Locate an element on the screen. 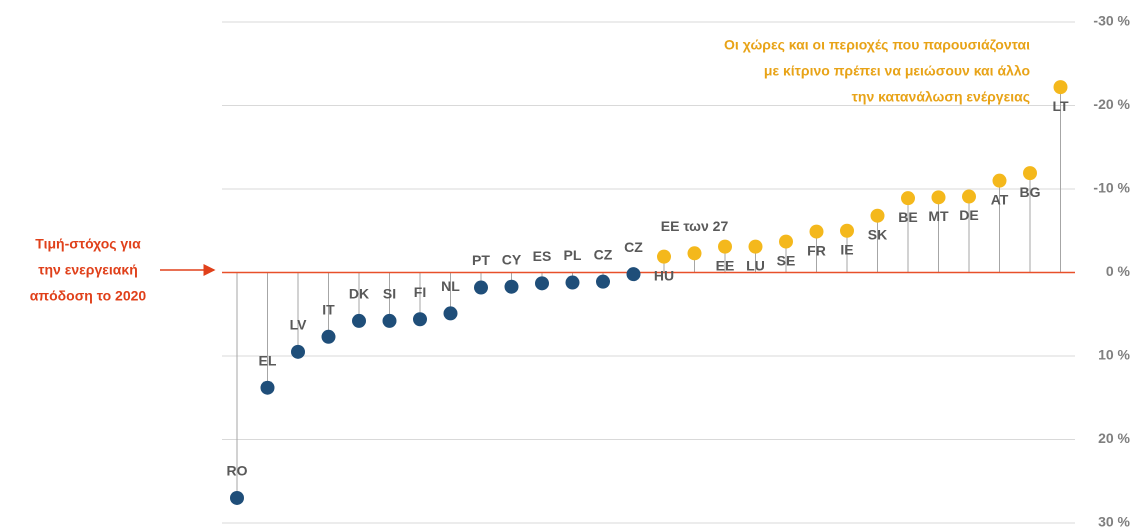 Image resolution: width=1132 pixels, height=530 pixels. y-tick-label: 20 % is located at coordinates (1114, 438).